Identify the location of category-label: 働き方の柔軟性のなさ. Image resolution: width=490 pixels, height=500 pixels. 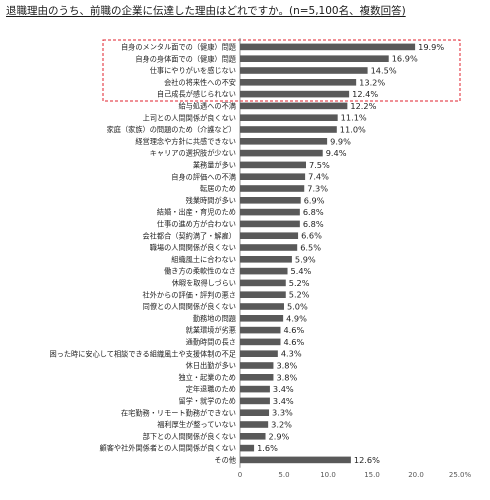
(200, 271).